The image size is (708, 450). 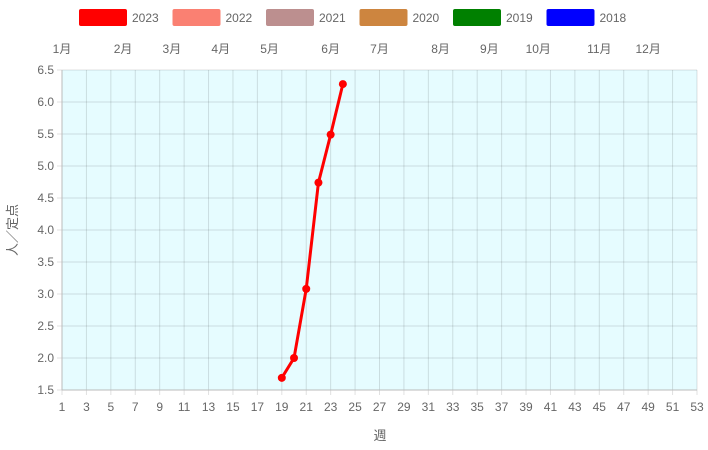 I want to click on month-label: 6月, so click(x=330, y=49).